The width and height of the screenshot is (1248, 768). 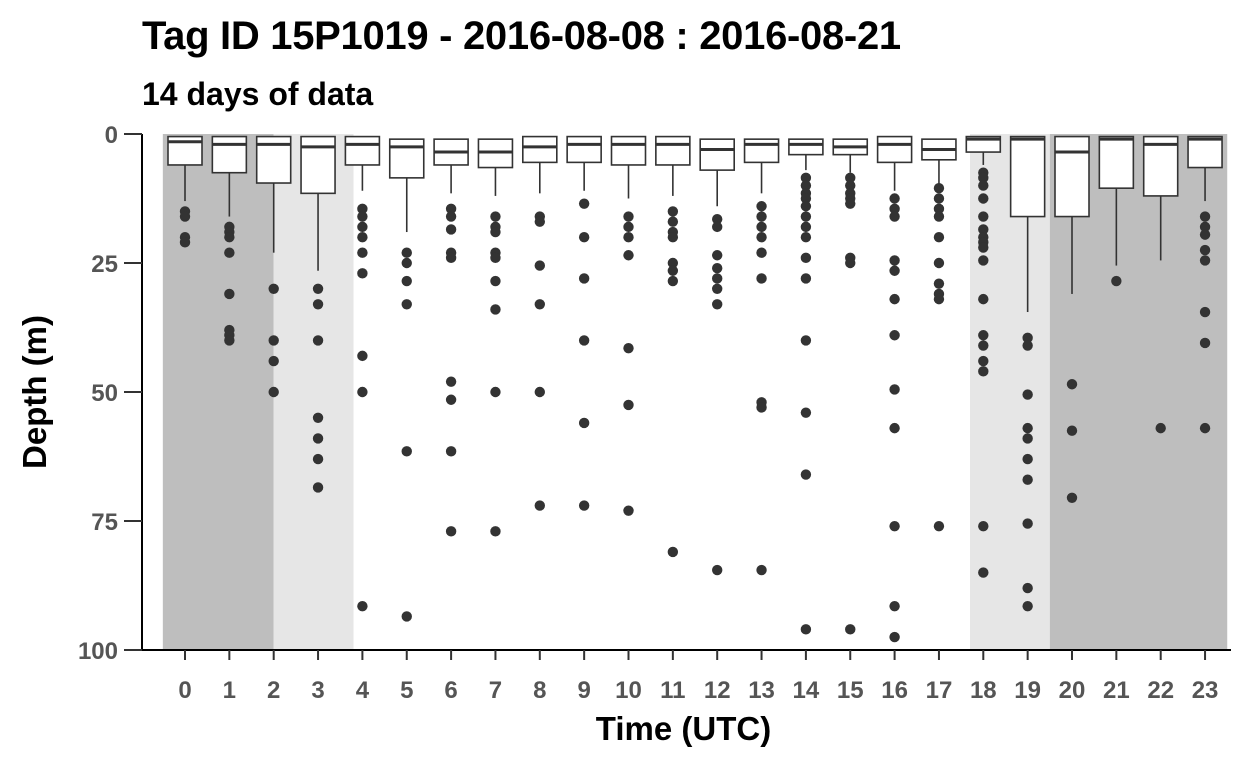 What do you see at coordinates (111, 135) in the screenshot?
I see `y-tick-label: 0` at bounding box center [111, 135].